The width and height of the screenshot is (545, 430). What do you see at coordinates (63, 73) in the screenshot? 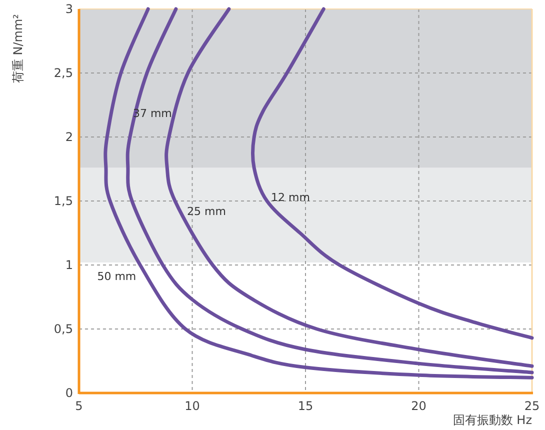
I see `y-tick-label: 2,5` at bounding box center [63, 73].